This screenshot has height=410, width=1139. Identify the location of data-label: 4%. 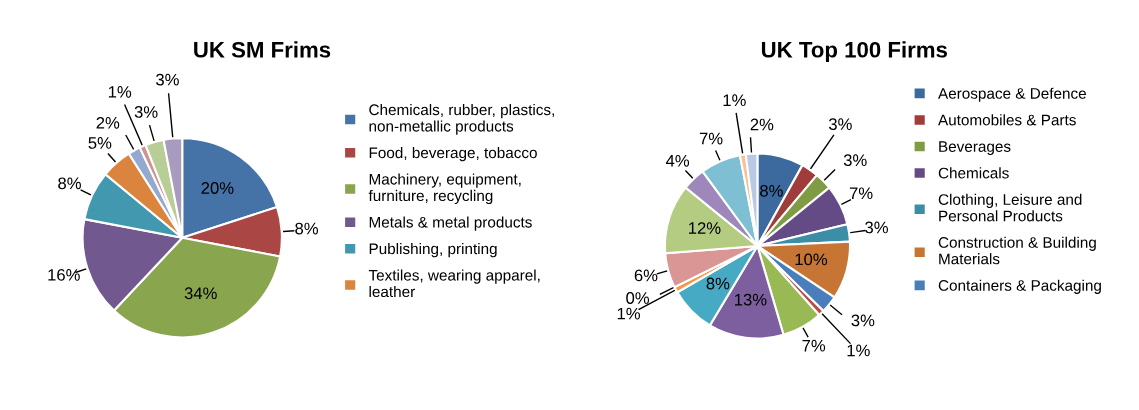
(677, 161).